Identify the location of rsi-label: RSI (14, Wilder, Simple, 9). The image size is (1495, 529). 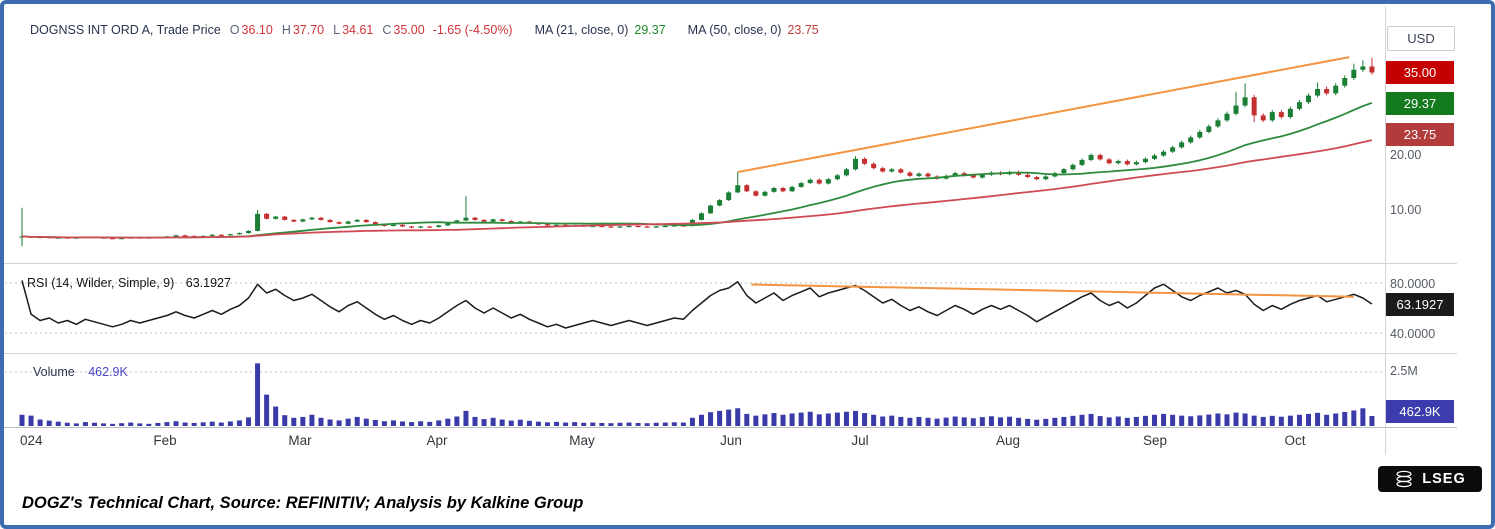
(101, 283).